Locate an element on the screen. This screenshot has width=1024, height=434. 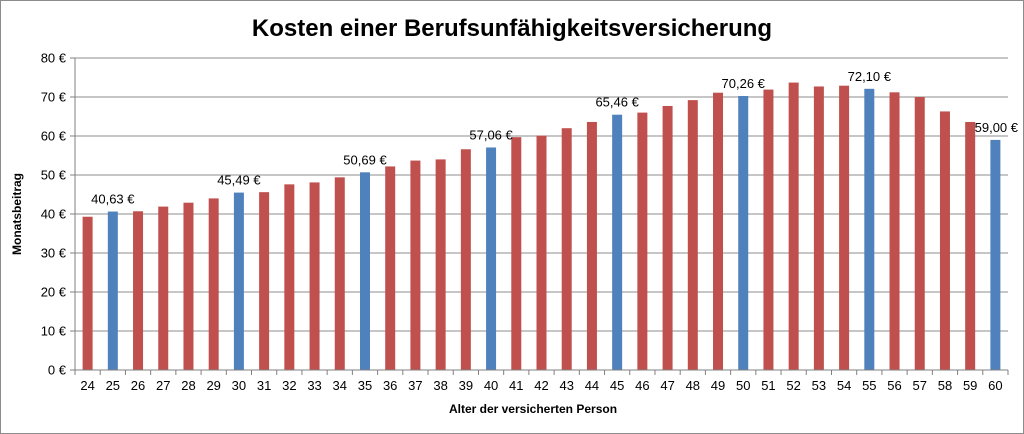
x-tick-label: 54 is located at coordinates (844, 385).